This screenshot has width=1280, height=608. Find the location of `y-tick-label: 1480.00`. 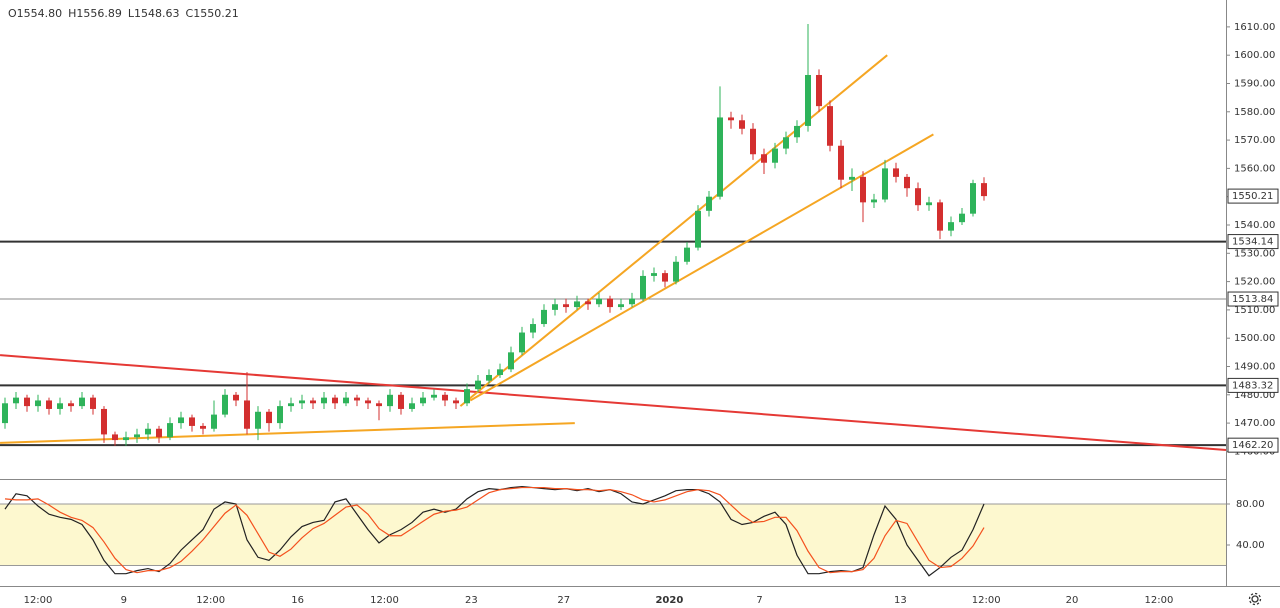

y-tick-label: 1480.00 is located at coordinates (1254, 395).